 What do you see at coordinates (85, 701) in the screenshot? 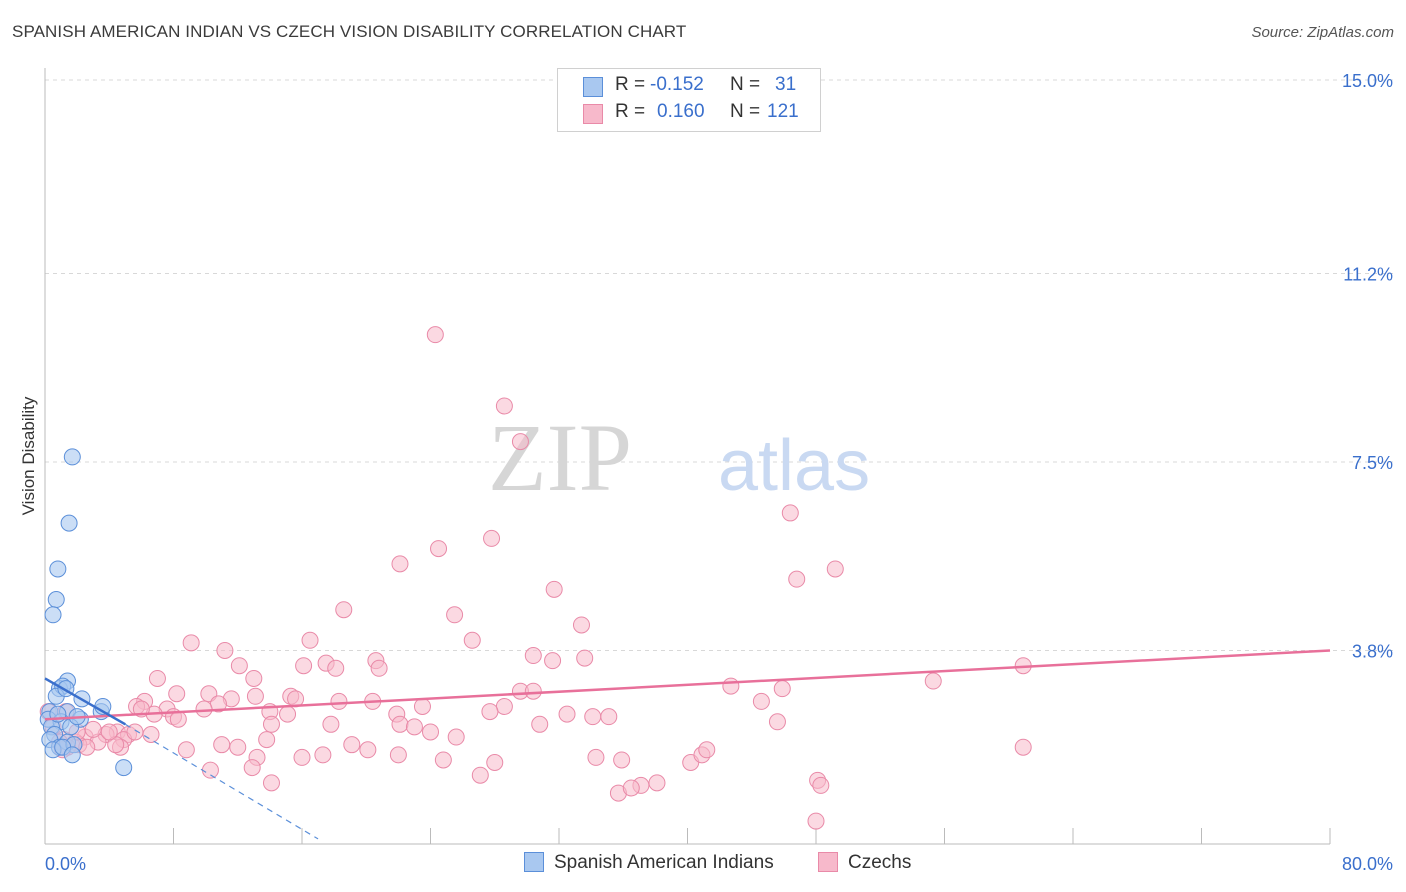
I see `spanish-american-indians-trend-line` at bounding box center [85, 701].